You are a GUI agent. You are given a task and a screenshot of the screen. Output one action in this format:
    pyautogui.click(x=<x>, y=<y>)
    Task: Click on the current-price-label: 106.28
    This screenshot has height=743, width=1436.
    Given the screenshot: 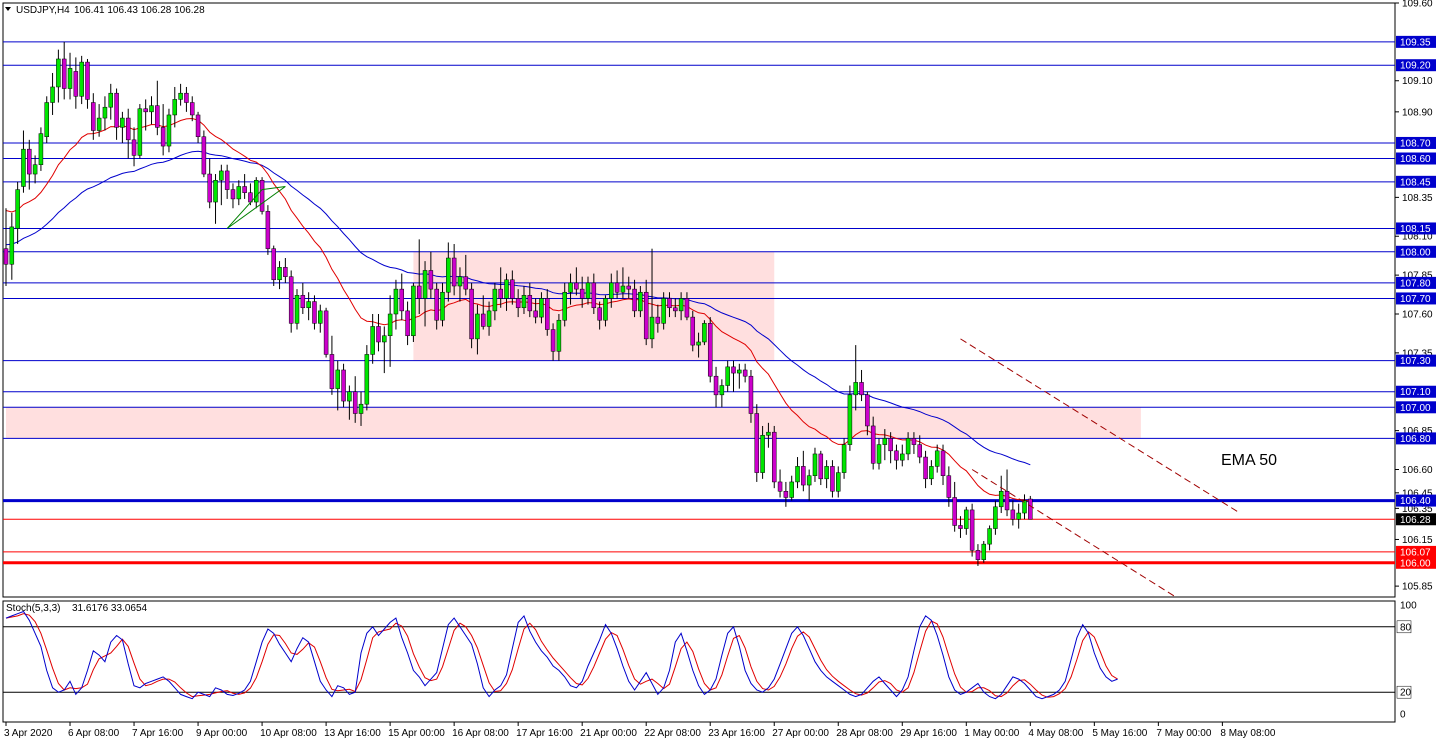 What is the action you would take?
    pyautogui.click(x=1415, y=520)
    